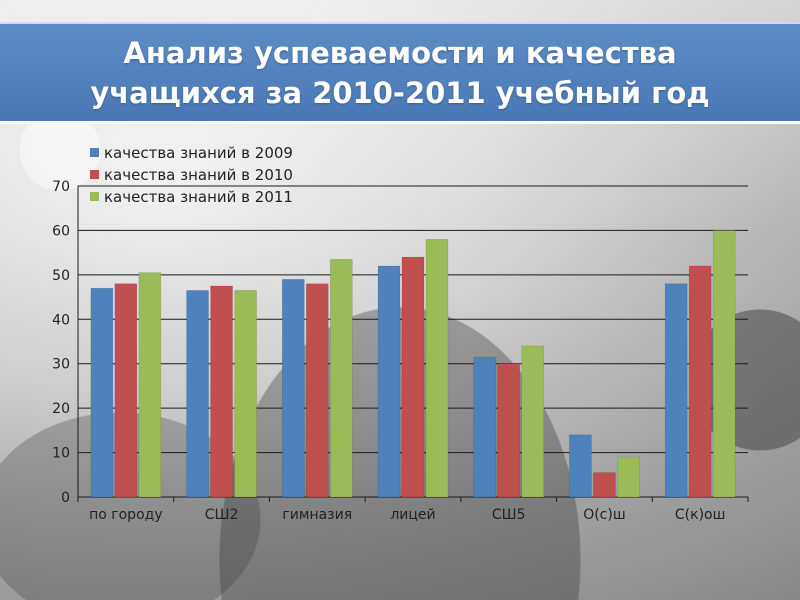 This screenshot has height=600, width=800. I want to click on legend-label-1: качества знаний в 2009, so click(198, 153).